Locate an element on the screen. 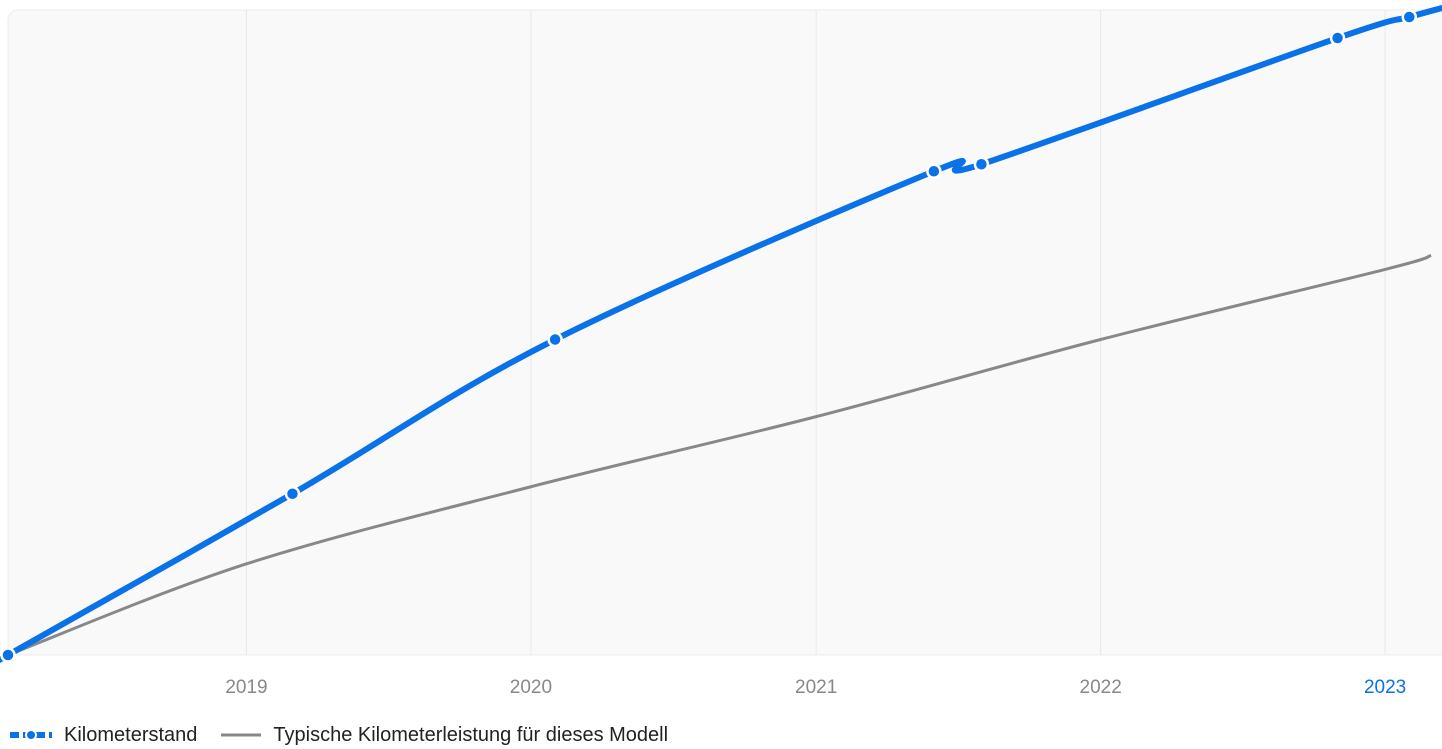 Image resolution: width=1442 pixels, height=749 pixels. legend-item-mileage: Kilometerstand is located at coordinates (102, 735).